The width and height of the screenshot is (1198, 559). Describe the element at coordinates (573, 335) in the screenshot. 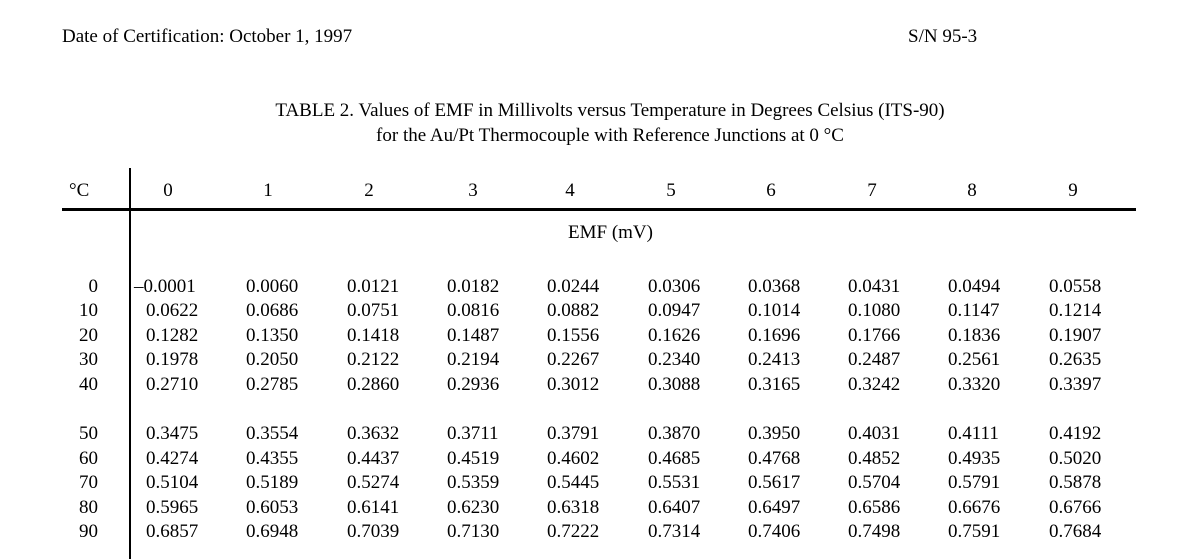

I see `emf-cell: 0.1556` at that location.